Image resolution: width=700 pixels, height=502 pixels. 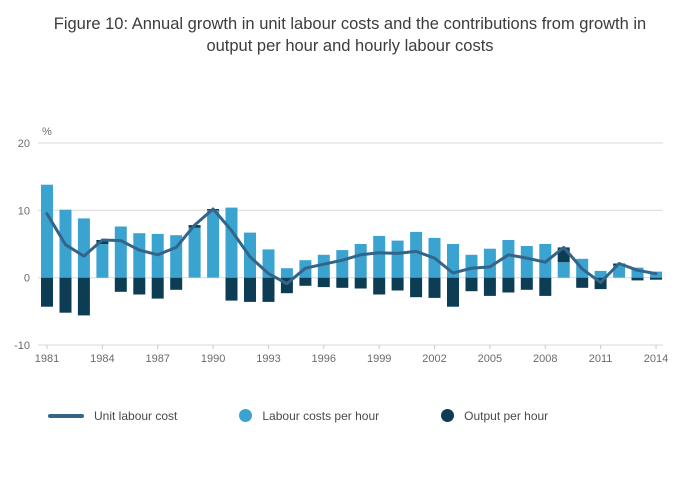 I want to click on legend-item-unit-labour-cost: Unit labour cost, so click(x=112, y=416).